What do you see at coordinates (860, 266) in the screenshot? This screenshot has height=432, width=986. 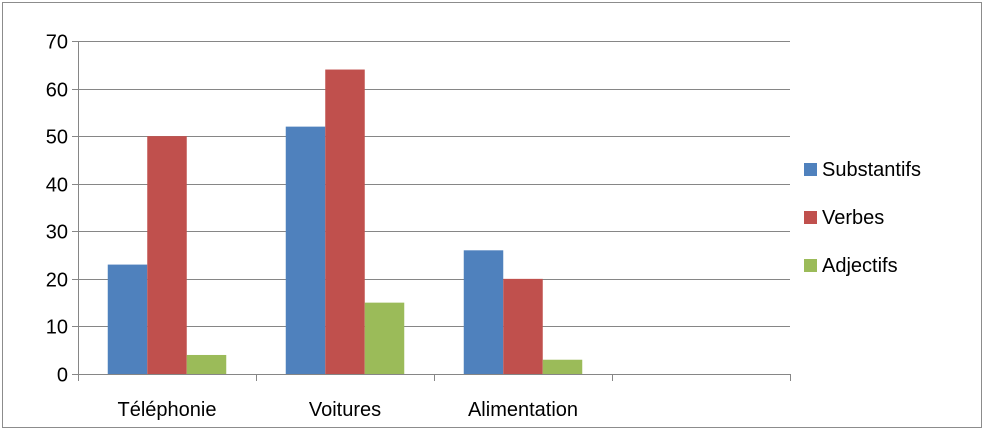 I see `legend-label: Adjectifs` at bounding box center [860, 266].